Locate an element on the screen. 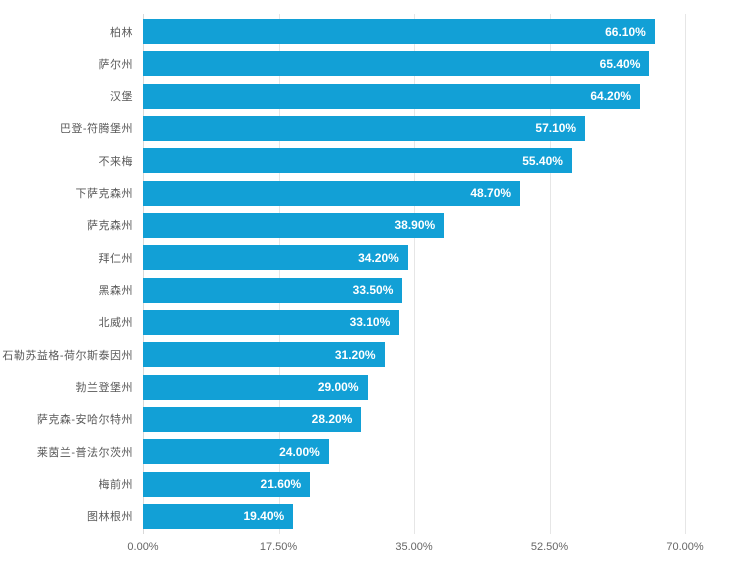 Image resolution: width=750 pixels, height=578 pixels. bar: 24.00% is located at coordinates (236, 452).